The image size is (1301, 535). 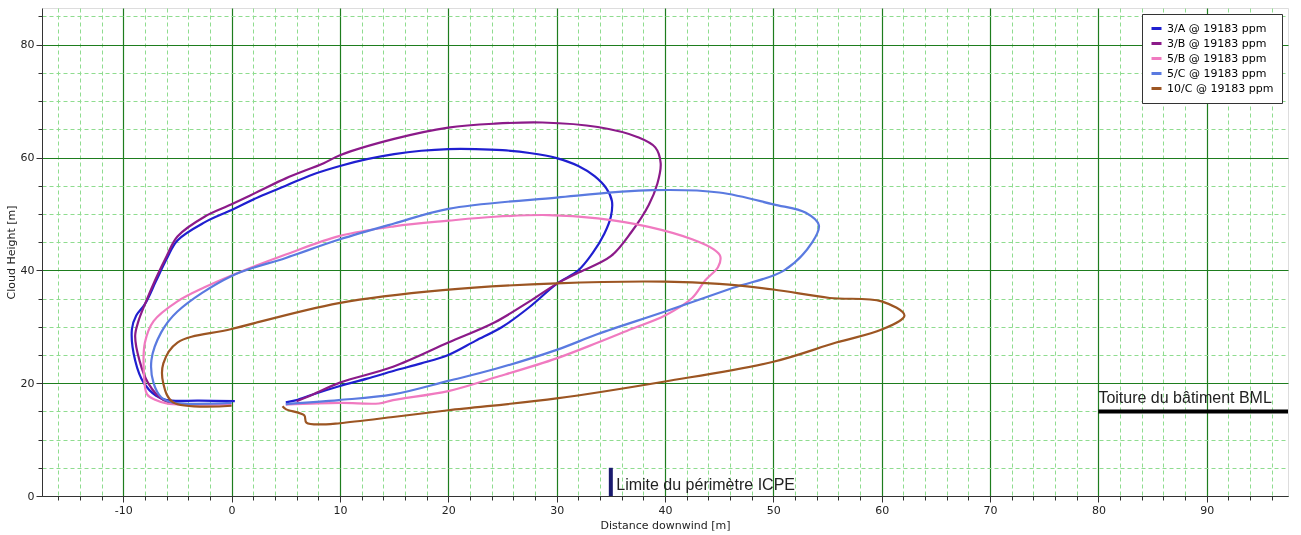 I want to click on legend-label: 10/C @ 19183 ppm, so click(x=1220, y=88).